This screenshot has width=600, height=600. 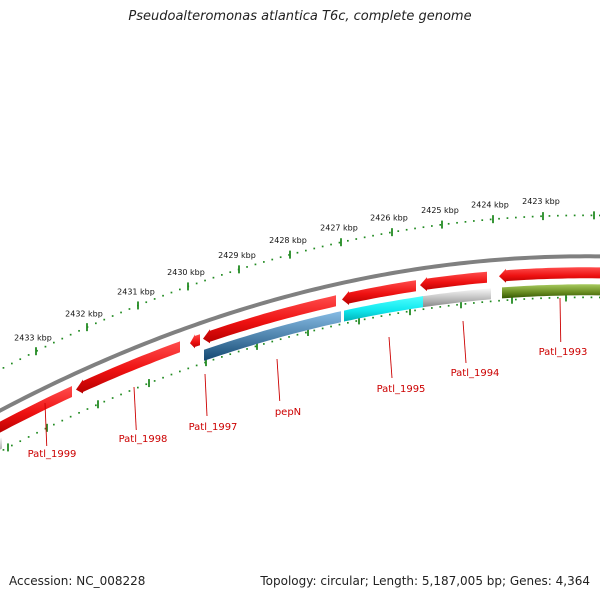 What do you see at coordinates (213, 403) in the screenshot?
I see `gene-label-patl_1997: Patl_1997` at bounding box center [213, 403].